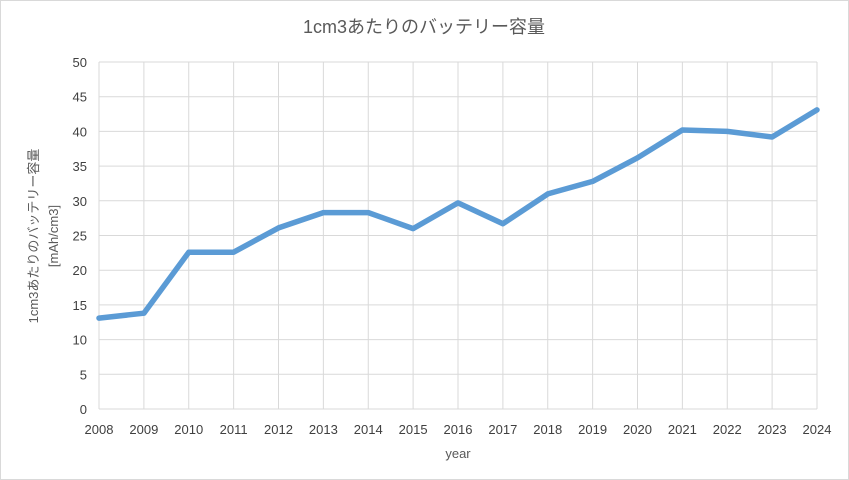  Describe the element at coordinates (817, 429) in the screenshot. I see `x-tick-label: 2024` at that location.